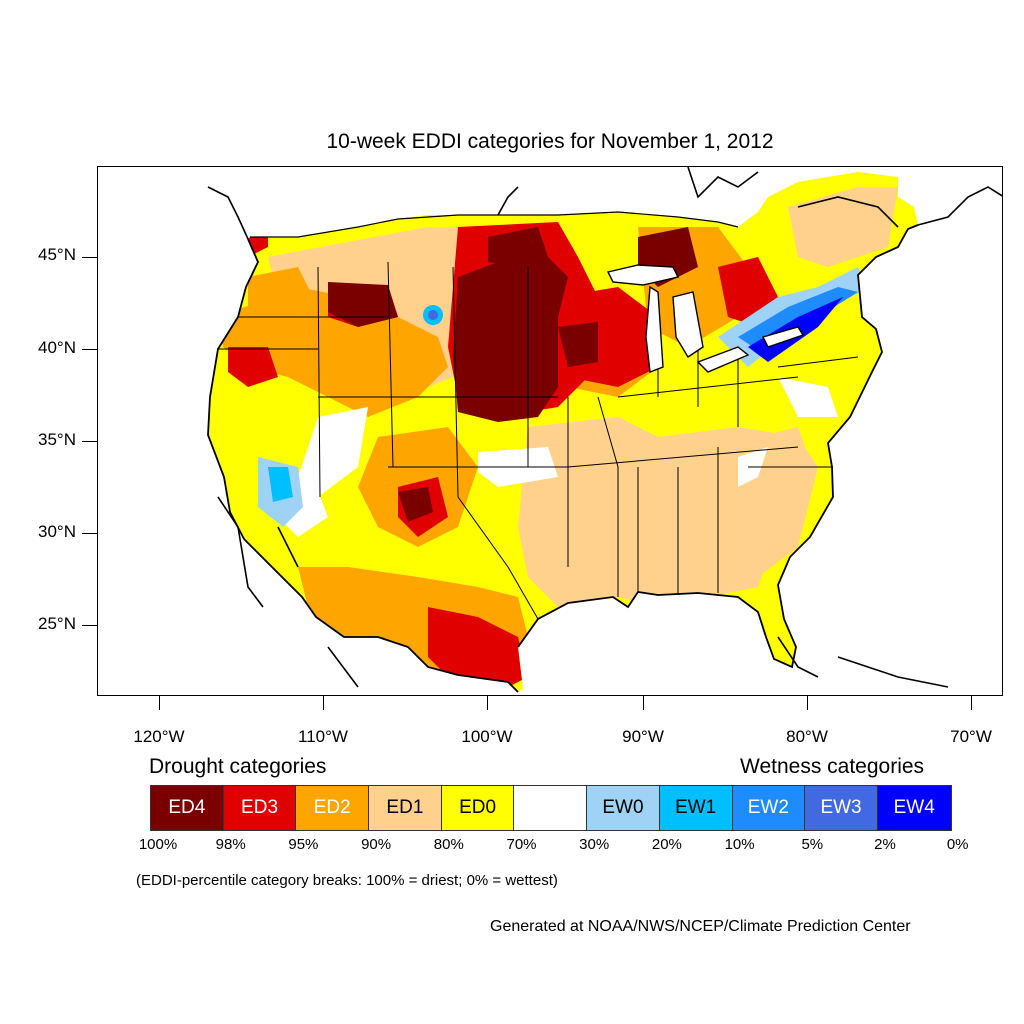  I want to click on break-label: 90%, so click(376, 844).